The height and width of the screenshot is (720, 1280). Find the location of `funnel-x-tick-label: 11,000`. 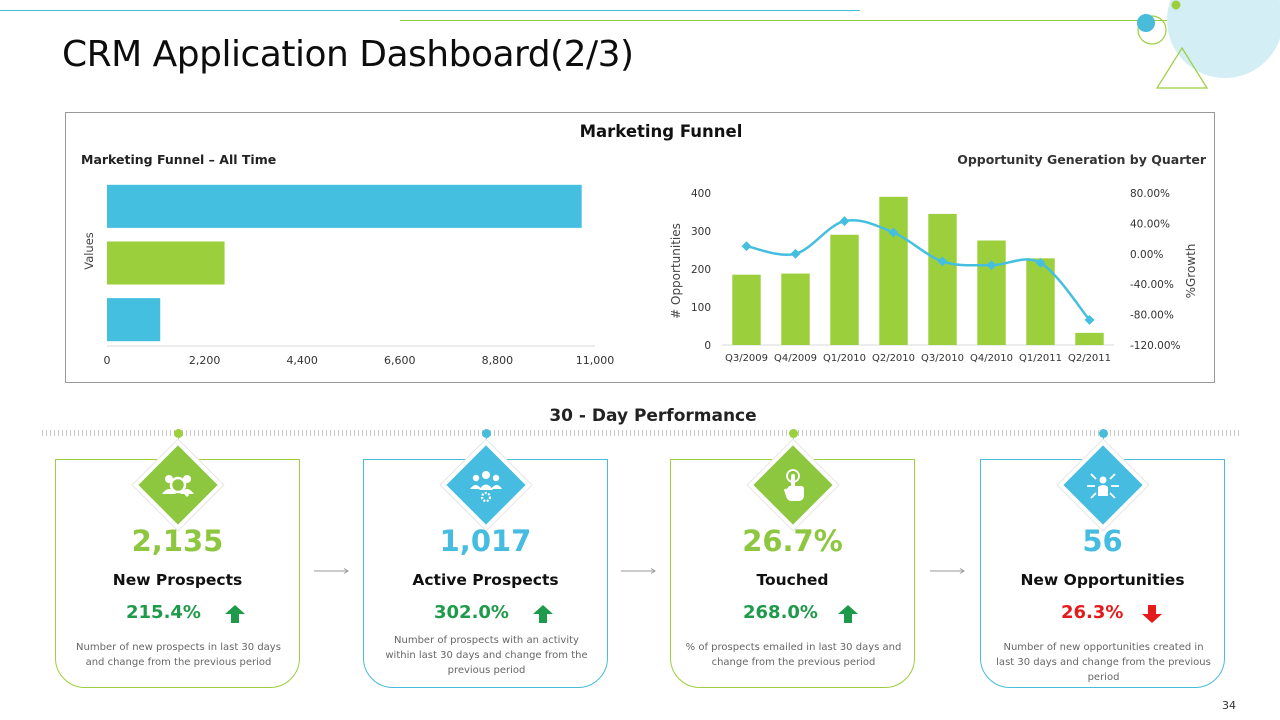

funnel-x-tick-label: 11,000 is located at coordinates (595, 360).